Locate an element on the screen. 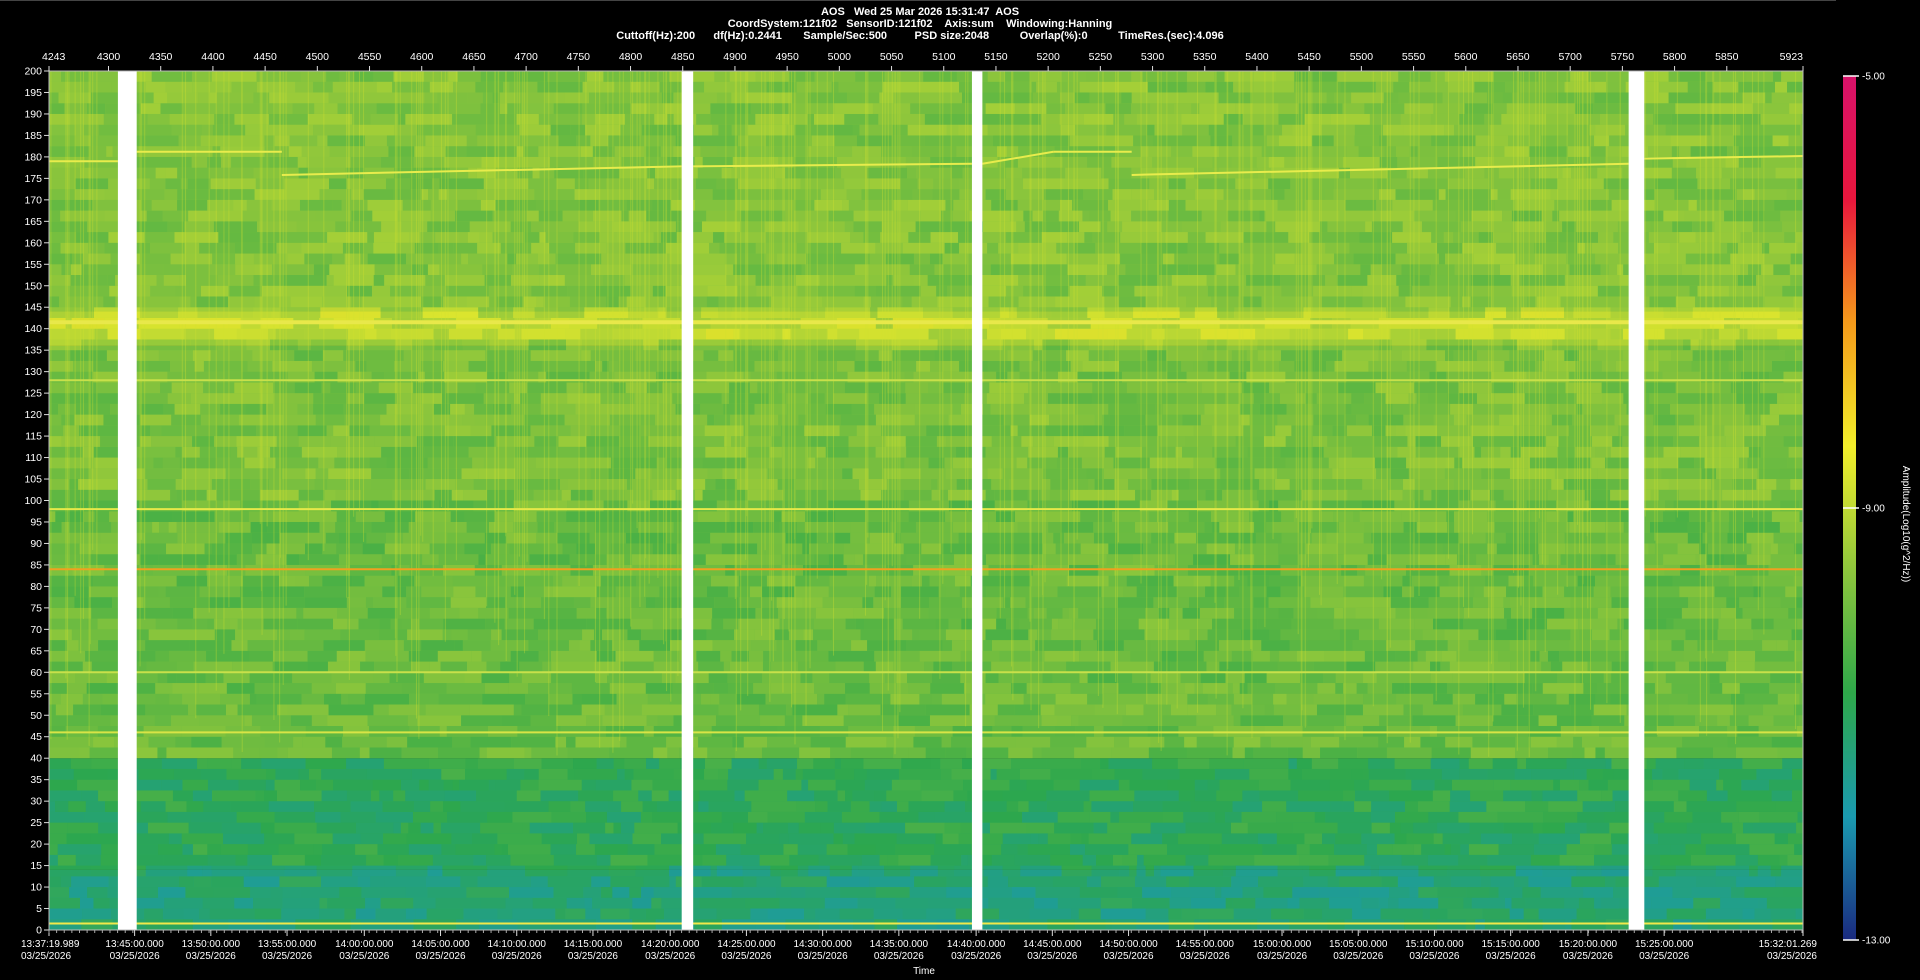  x-bottom-time-label: 14:10:00.000 is located at coordinates (517, 944).